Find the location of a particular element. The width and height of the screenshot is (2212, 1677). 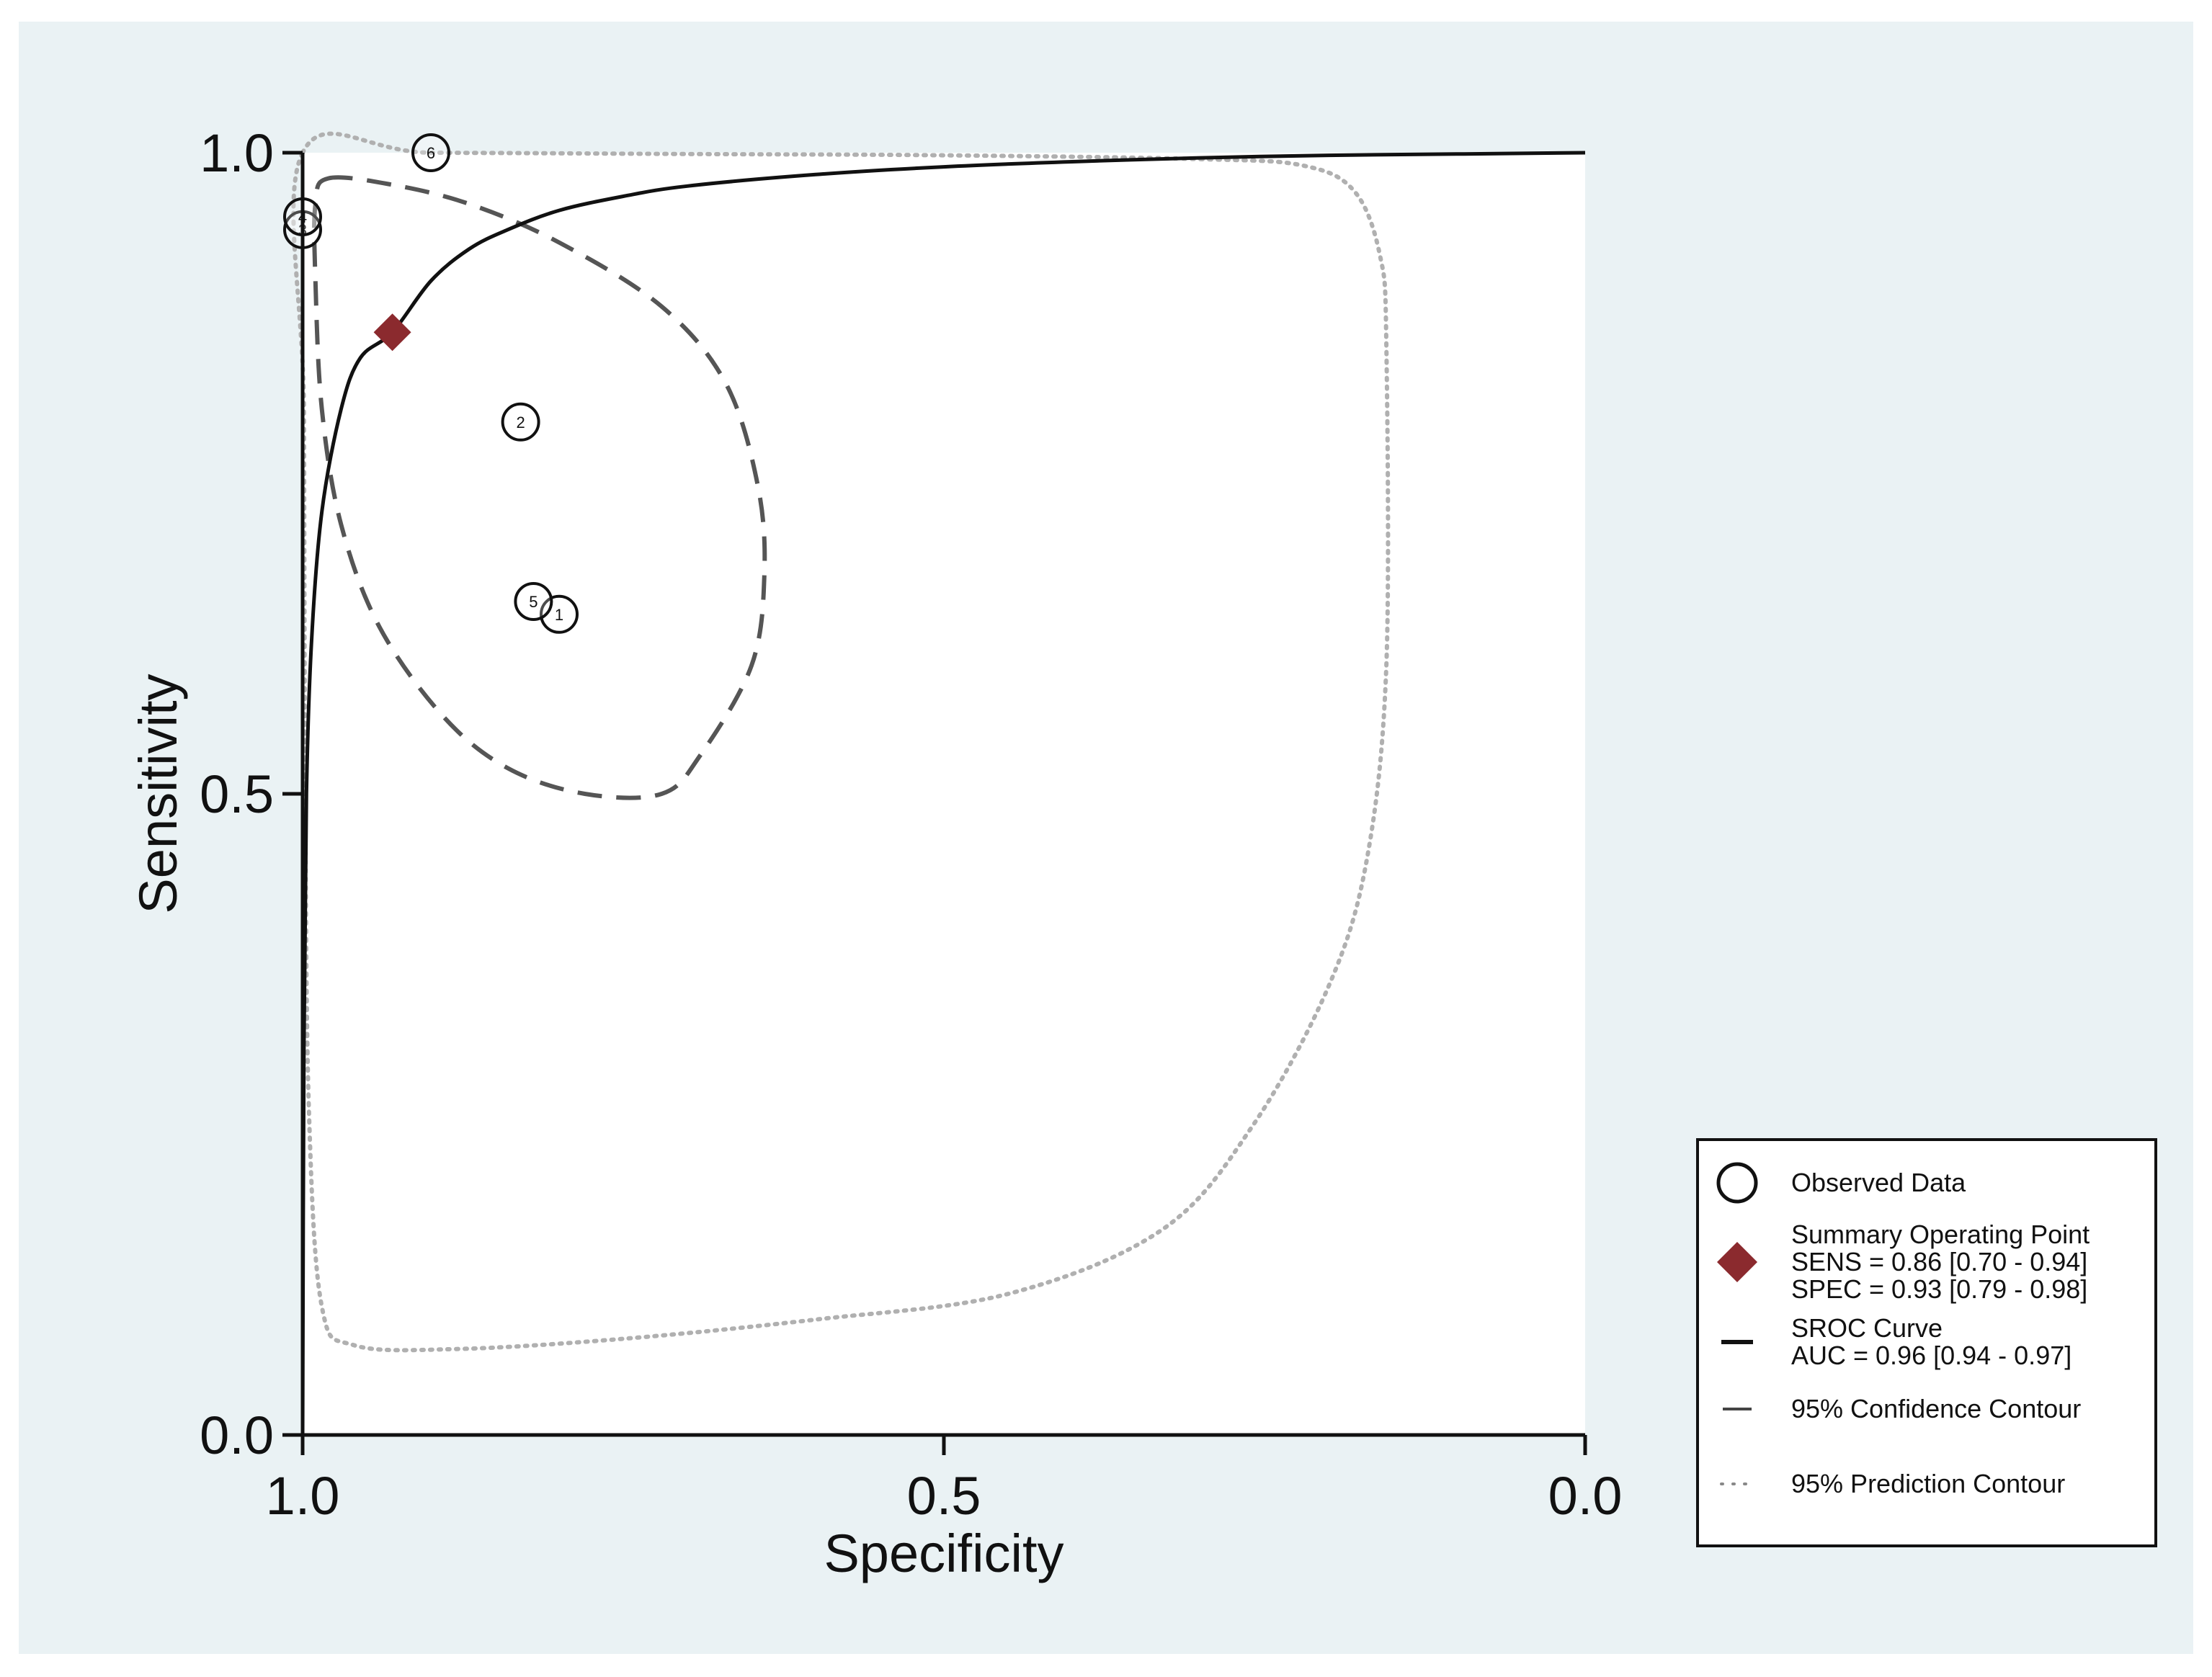

legend-label: 95% Confidence Contour is located at coordinates (1936, 1408).